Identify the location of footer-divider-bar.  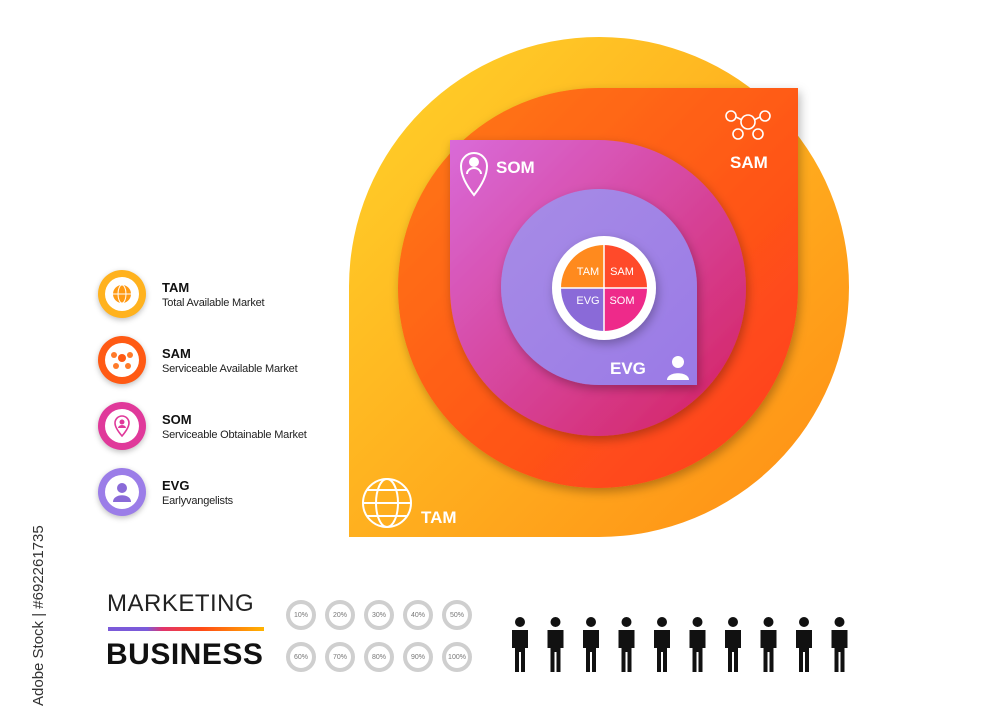
(186, 629).